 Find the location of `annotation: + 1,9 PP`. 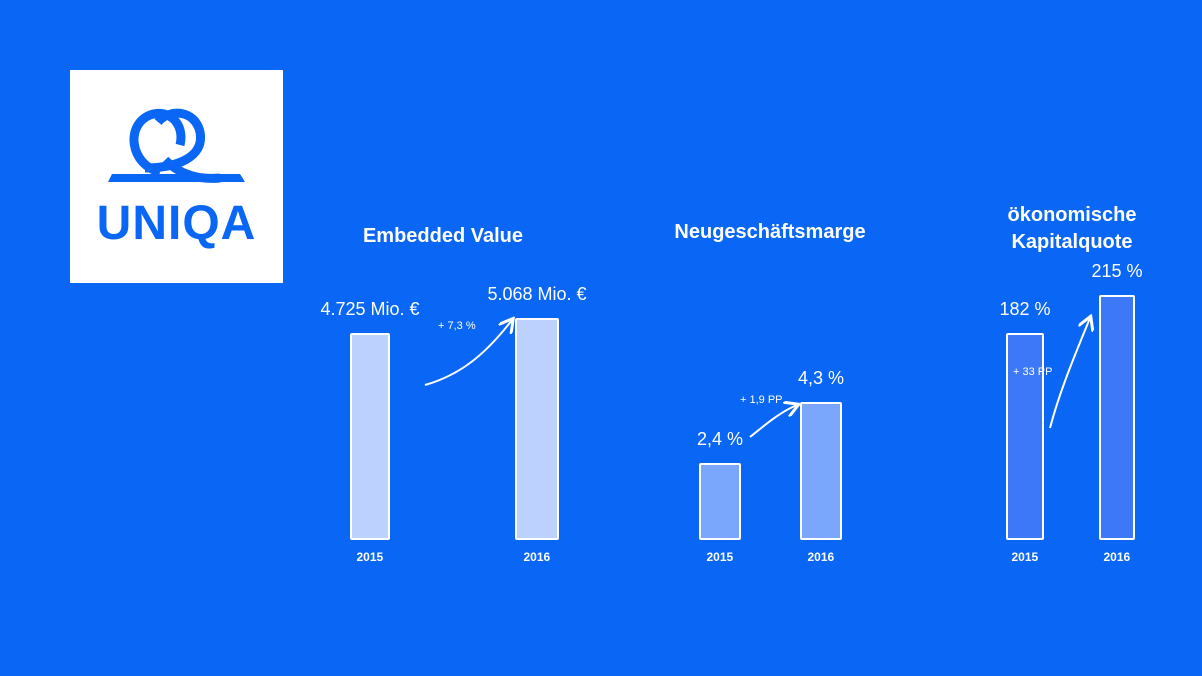

annotation: + 1,9 PP is located at coordinates (761, 400).